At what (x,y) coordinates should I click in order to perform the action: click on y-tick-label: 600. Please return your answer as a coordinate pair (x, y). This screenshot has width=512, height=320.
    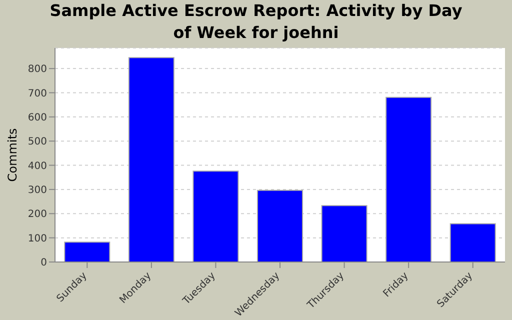
    Looking at the image, I should click on (37, 118).